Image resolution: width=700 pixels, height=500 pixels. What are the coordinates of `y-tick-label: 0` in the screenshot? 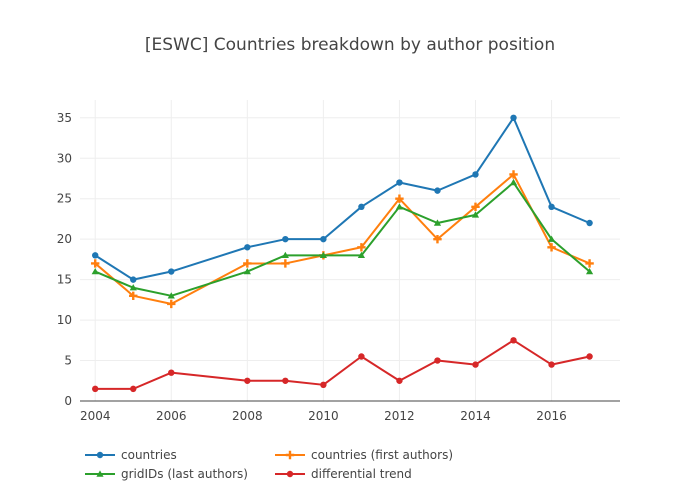 It's located at (68, 401).